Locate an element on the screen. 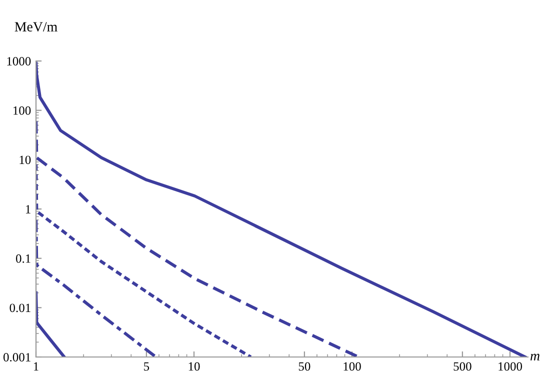 The height and width of the screenshot is (382, 554). x-tick-label: 100 is located at coordinates (352, 366).